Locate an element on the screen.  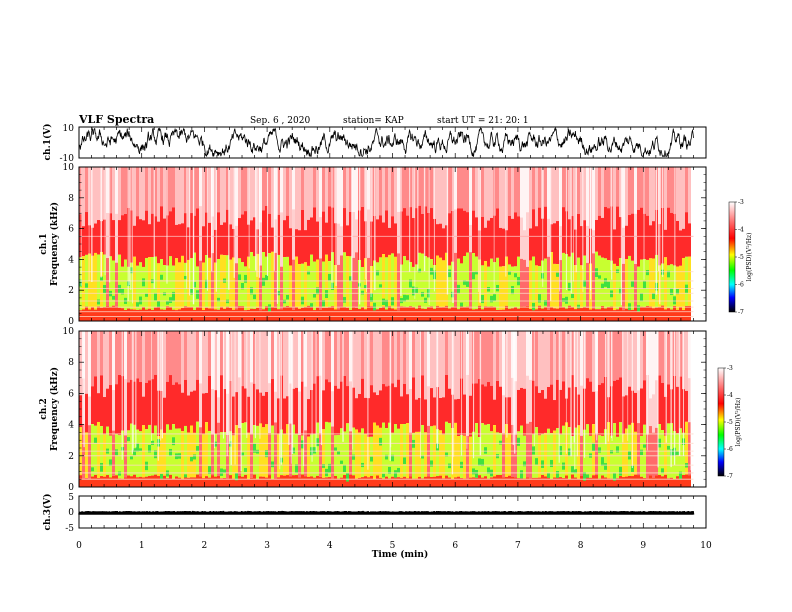
xtick-label: 3 is located at coordinates (267, 546).